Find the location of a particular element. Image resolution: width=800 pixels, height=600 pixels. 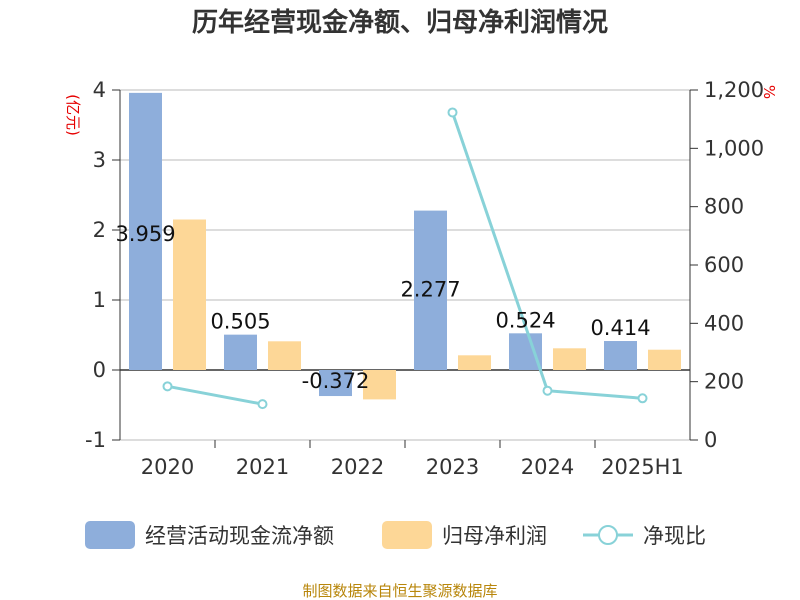

chart-title: 历年经营现金净额、归母净利润情况 is located at coordinates (400, 22).